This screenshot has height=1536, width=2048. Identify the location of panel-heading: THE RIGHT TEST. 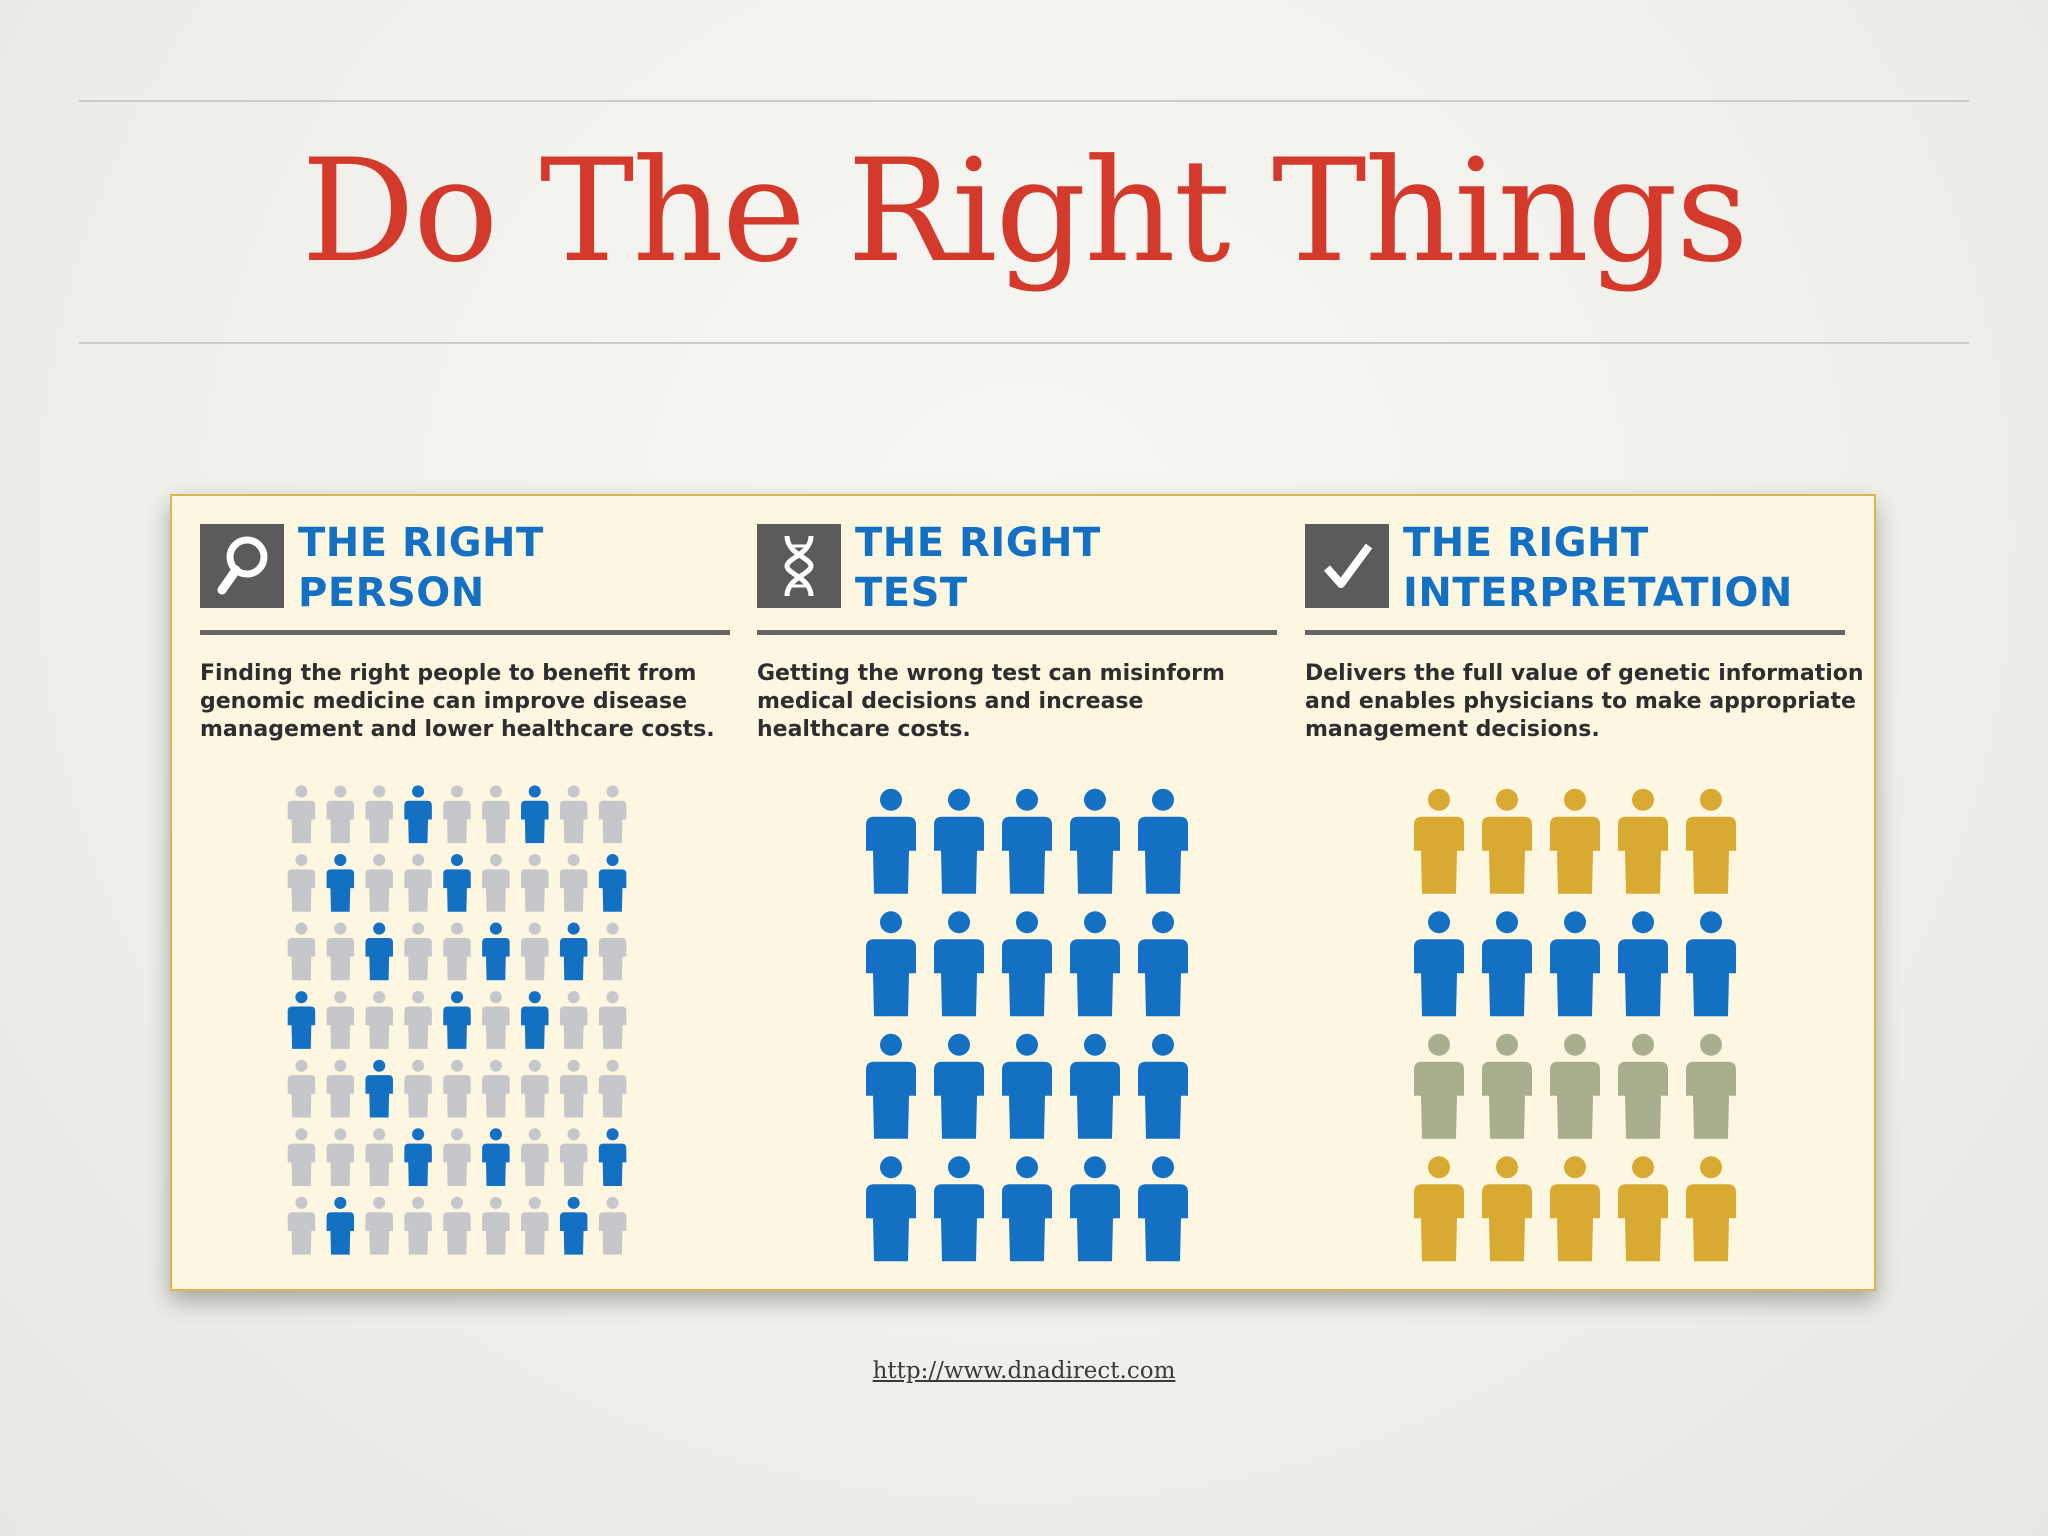
(978, 568).